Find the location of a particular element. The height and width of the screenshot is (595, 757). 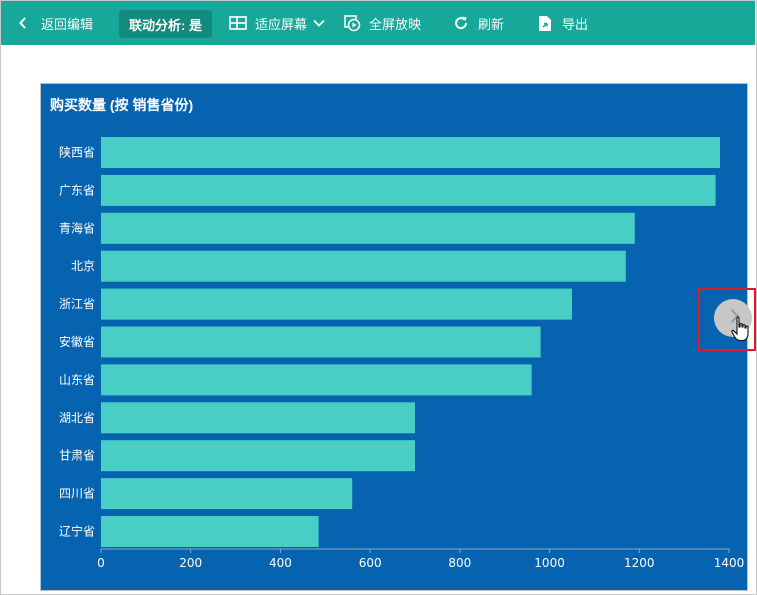

refresh-button: 刷新 is located at coordinates (477, 23).